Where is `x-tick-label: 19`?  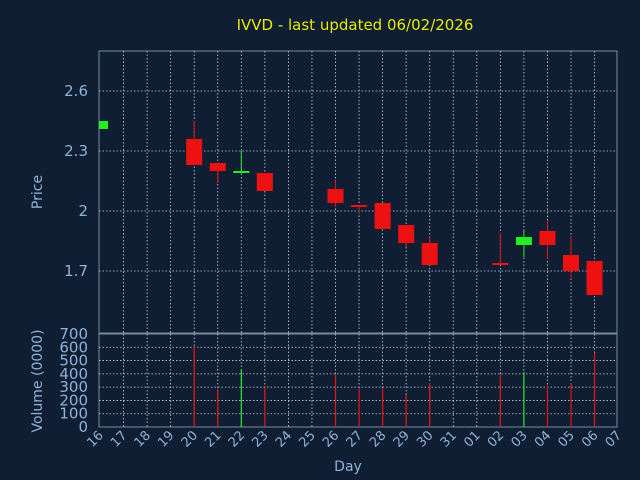 x-tick-label: 19 is located at coordinates (166, 439).